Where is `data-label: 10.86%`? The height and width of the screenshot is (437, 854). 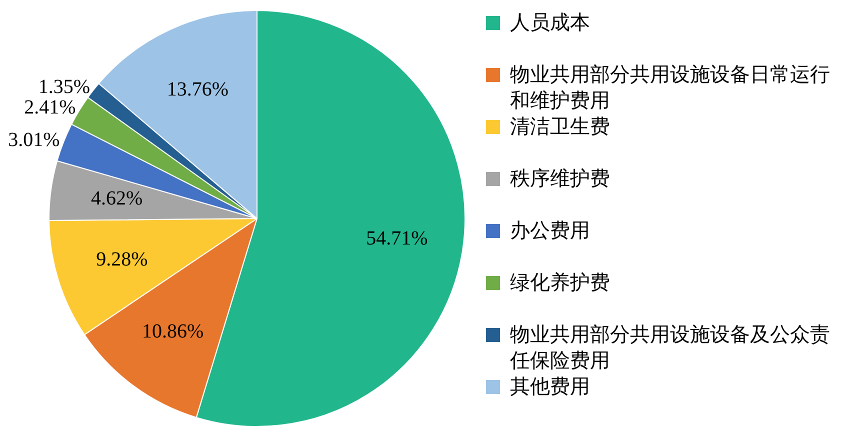 data-label: 10.86% is located at coordinates (173, 331).